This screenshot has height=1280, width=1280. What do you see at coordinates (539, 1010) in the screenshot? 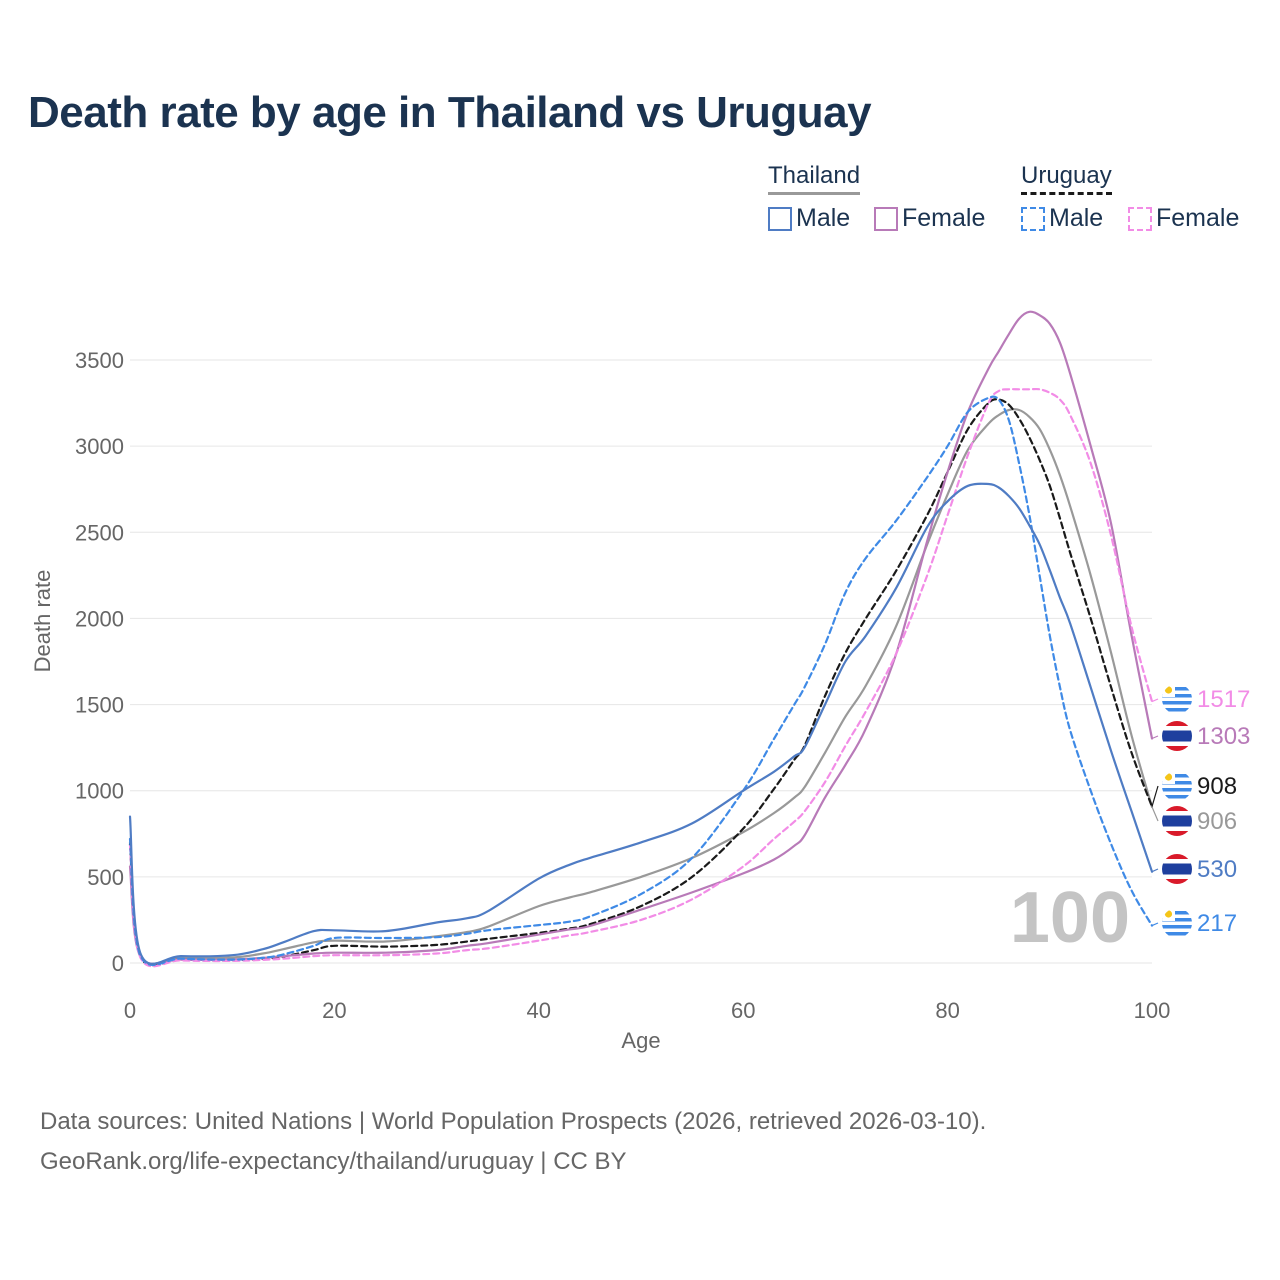
I see `x-tick-label: 40` at bounding box center [539, 1010].